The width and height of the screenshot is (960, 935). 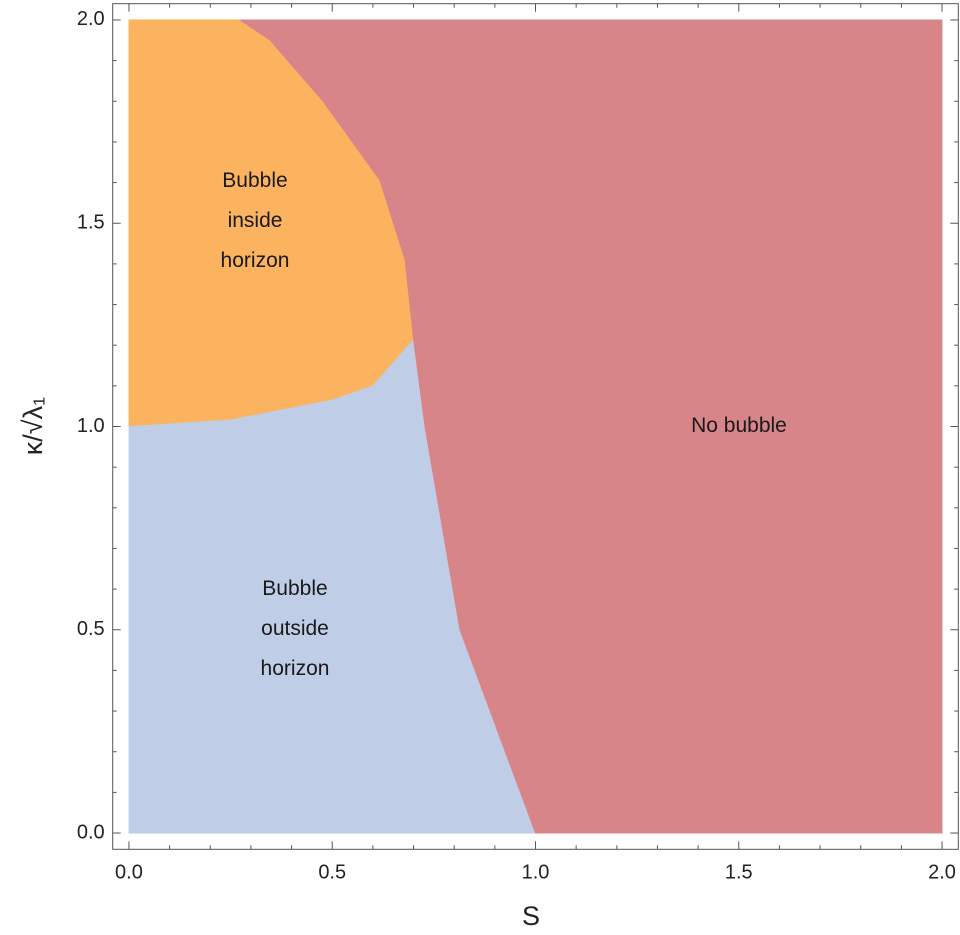 What do you see at coordinates (129, 873) in the screenshot?
I see `x-tick-label: 0.0` at bounding box center [129, 873].